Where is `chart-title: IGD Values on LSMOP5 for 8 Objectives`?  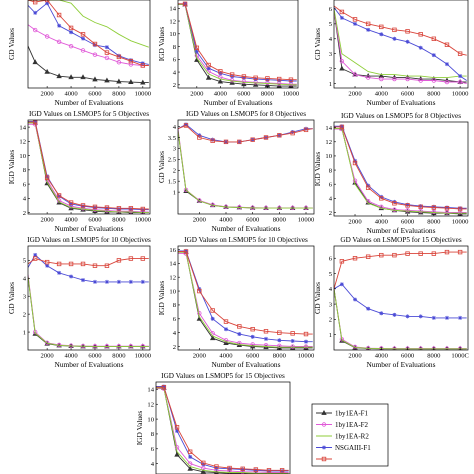
chart-title: IGD Values on LSMOP5 for 8 Objectives is located at coordinates (246, 114).